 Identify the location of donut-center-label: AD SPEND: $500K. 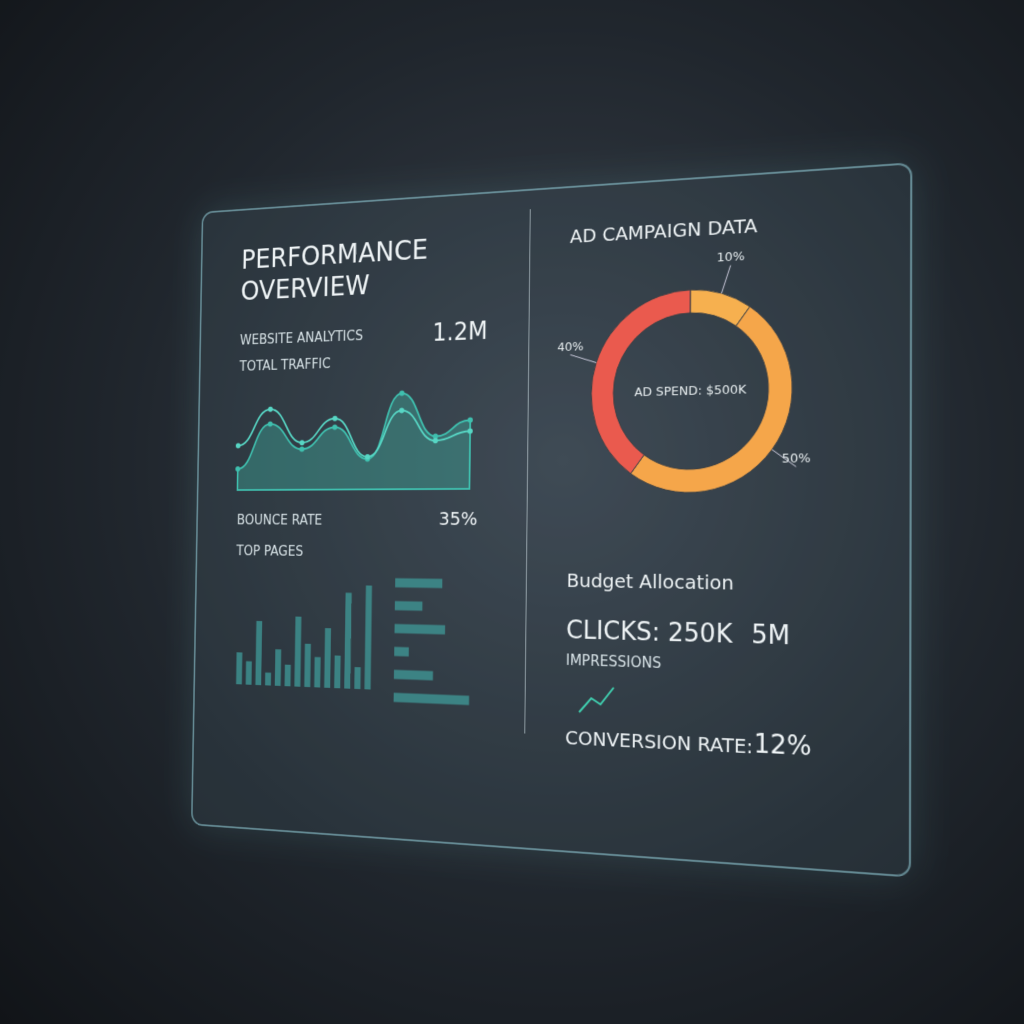
(690, 390).